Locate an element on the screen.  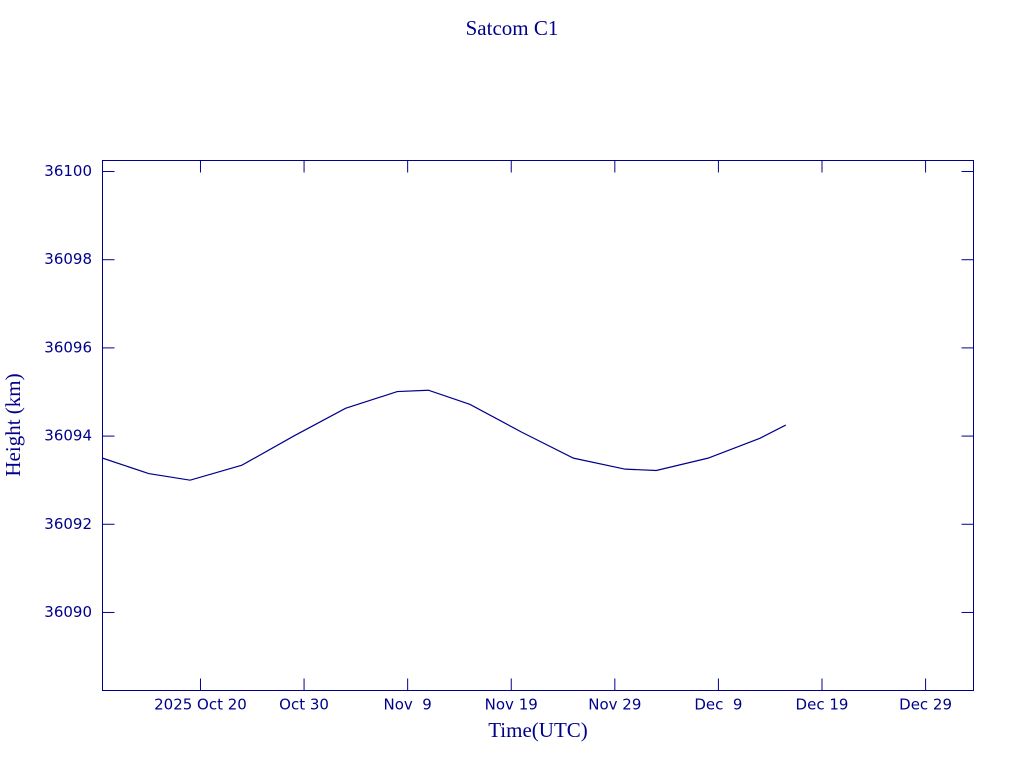
x-tick-label: Dec 9 is located at coordinates (718, 705).